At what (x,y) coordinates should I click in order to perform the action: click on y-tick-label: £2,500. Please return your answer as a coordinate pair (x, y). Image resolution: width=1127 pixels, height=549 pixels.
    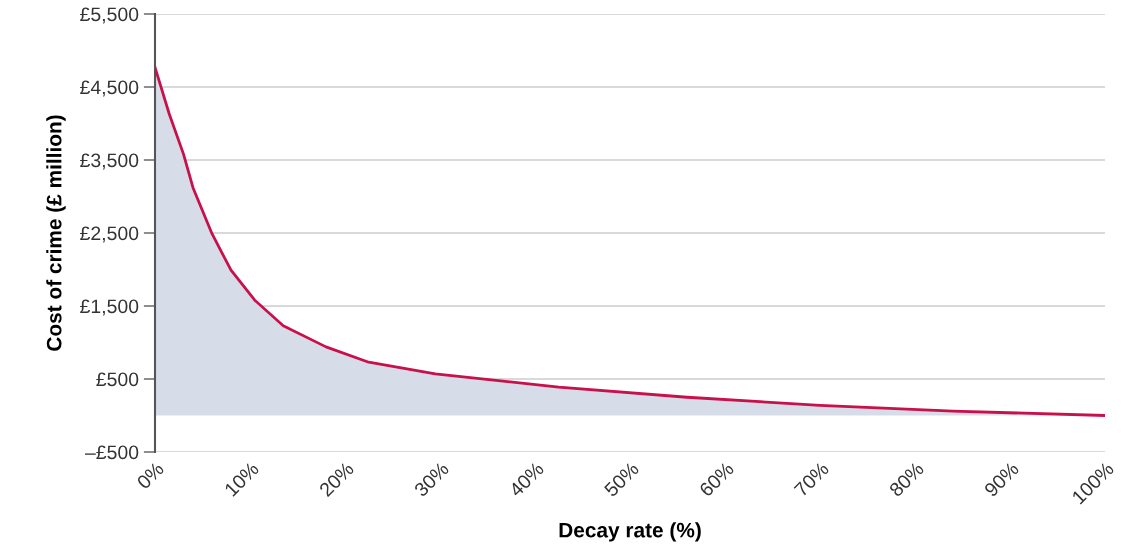
    Looking at the image, I should click on (109, 234).